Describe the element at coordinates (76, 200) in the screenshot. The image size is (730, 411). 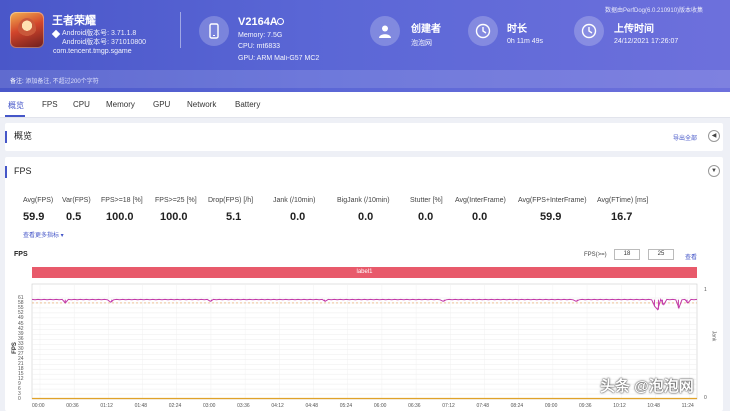
I see `metric-label: Var(FPS)` at that location.